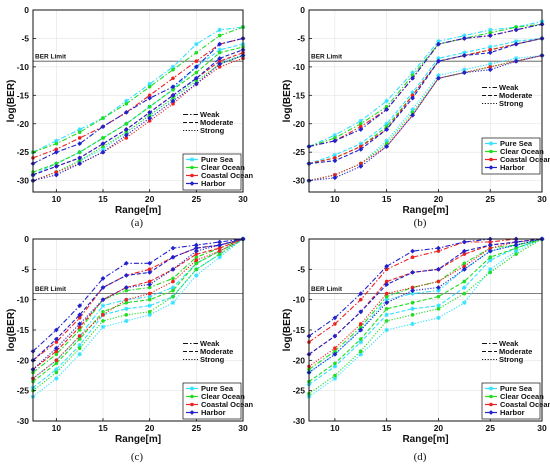  What do you see at coordinates (335, 199) in the screenshot?
I see `x-tick-label: 10` at bounding box center [335, 199].